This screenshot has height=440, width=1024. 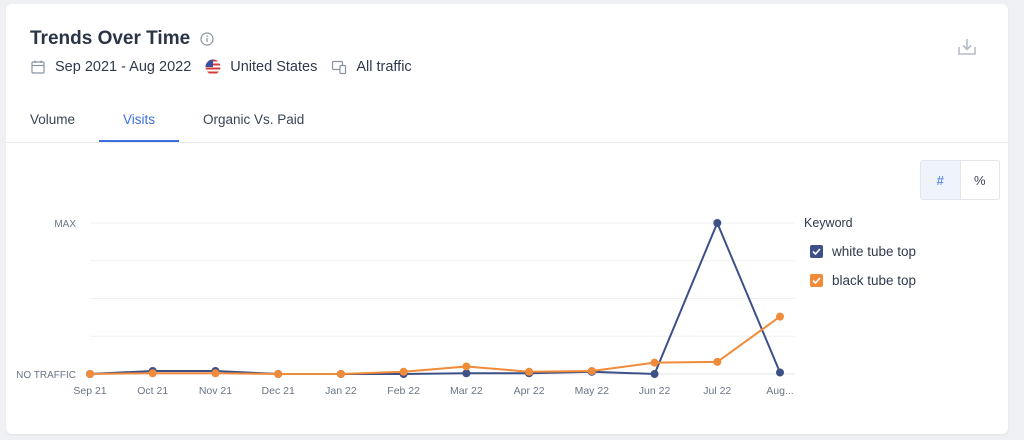 I want to click on tab-bar: Volume Visits Organic Vs. Paid, so click(x=507, y=122).